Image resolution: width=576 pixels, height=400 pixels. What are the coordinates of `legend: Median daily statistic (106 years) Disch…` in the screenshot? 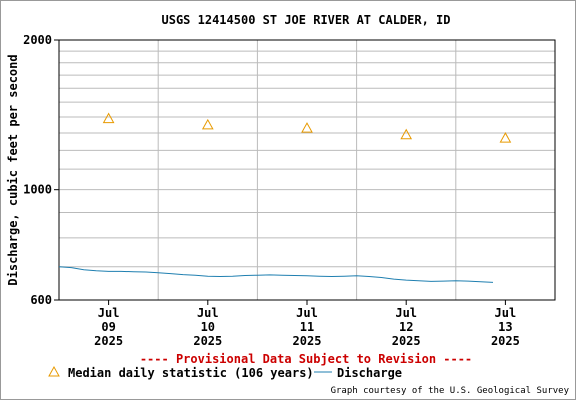 It's located at (225, 372).